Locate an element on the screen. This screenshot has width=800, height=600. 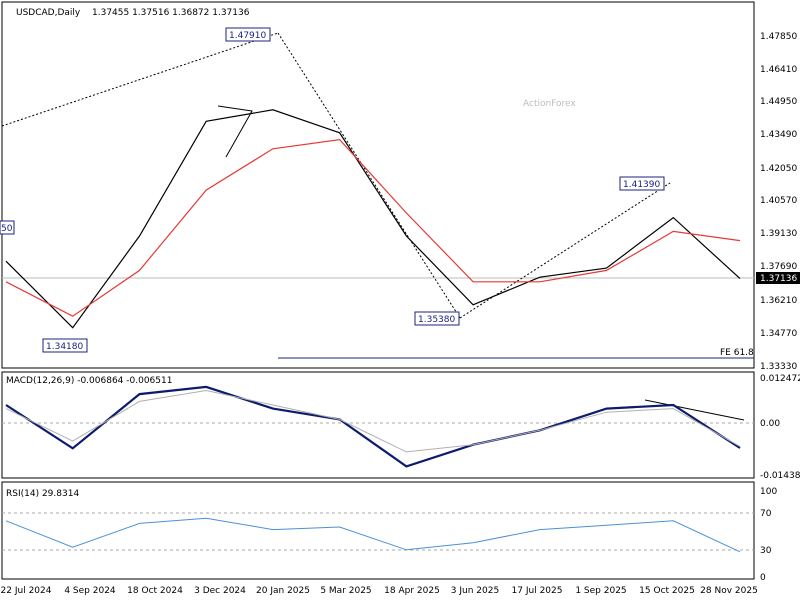
high-annotation: 1.47910 is located at coordinates (248, 34).